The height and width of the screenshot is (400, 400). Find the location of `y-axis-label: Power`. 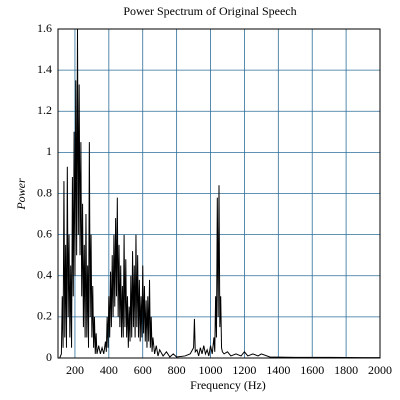

y-axis-label: Power is located at coordinates (21, 194).